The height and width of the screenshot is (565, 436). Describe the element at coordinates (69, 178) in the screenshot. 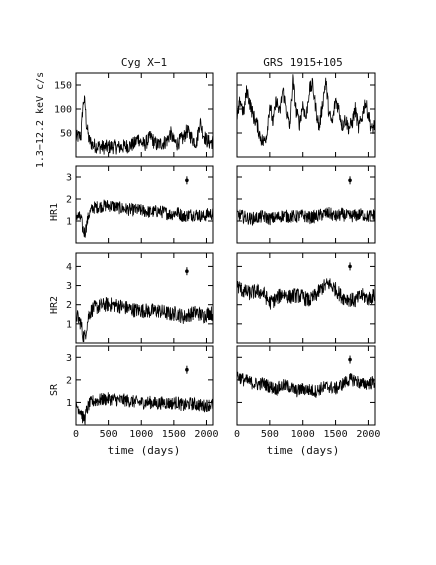

I see `ytick-label-c0-p1-2: 3` at that location.